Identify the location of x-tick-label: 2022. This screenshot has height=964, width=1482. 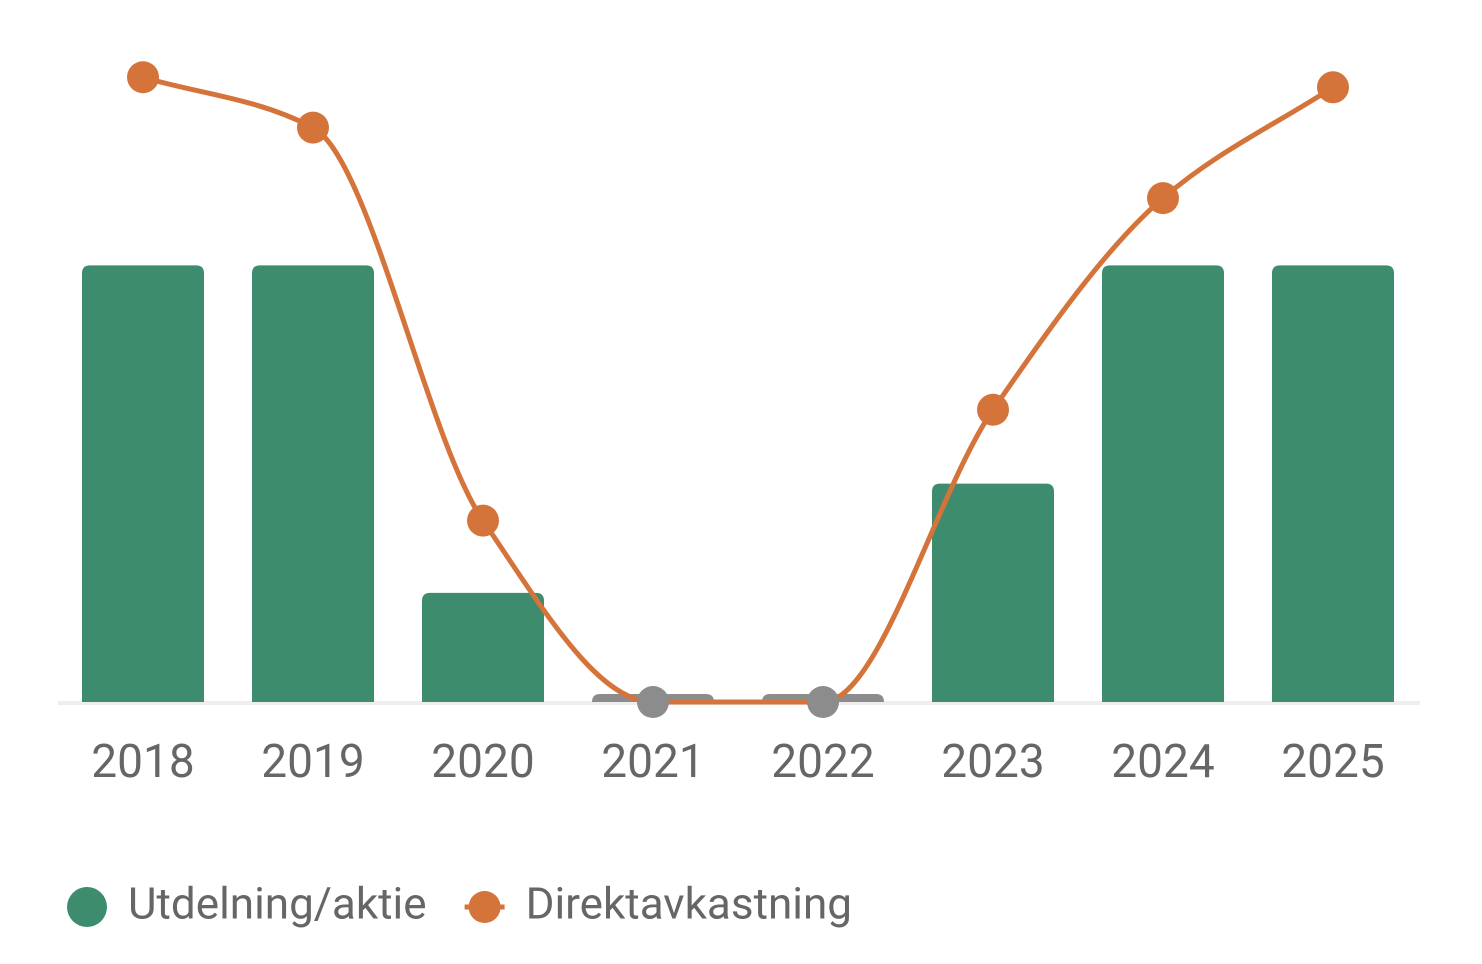
(822, 762).